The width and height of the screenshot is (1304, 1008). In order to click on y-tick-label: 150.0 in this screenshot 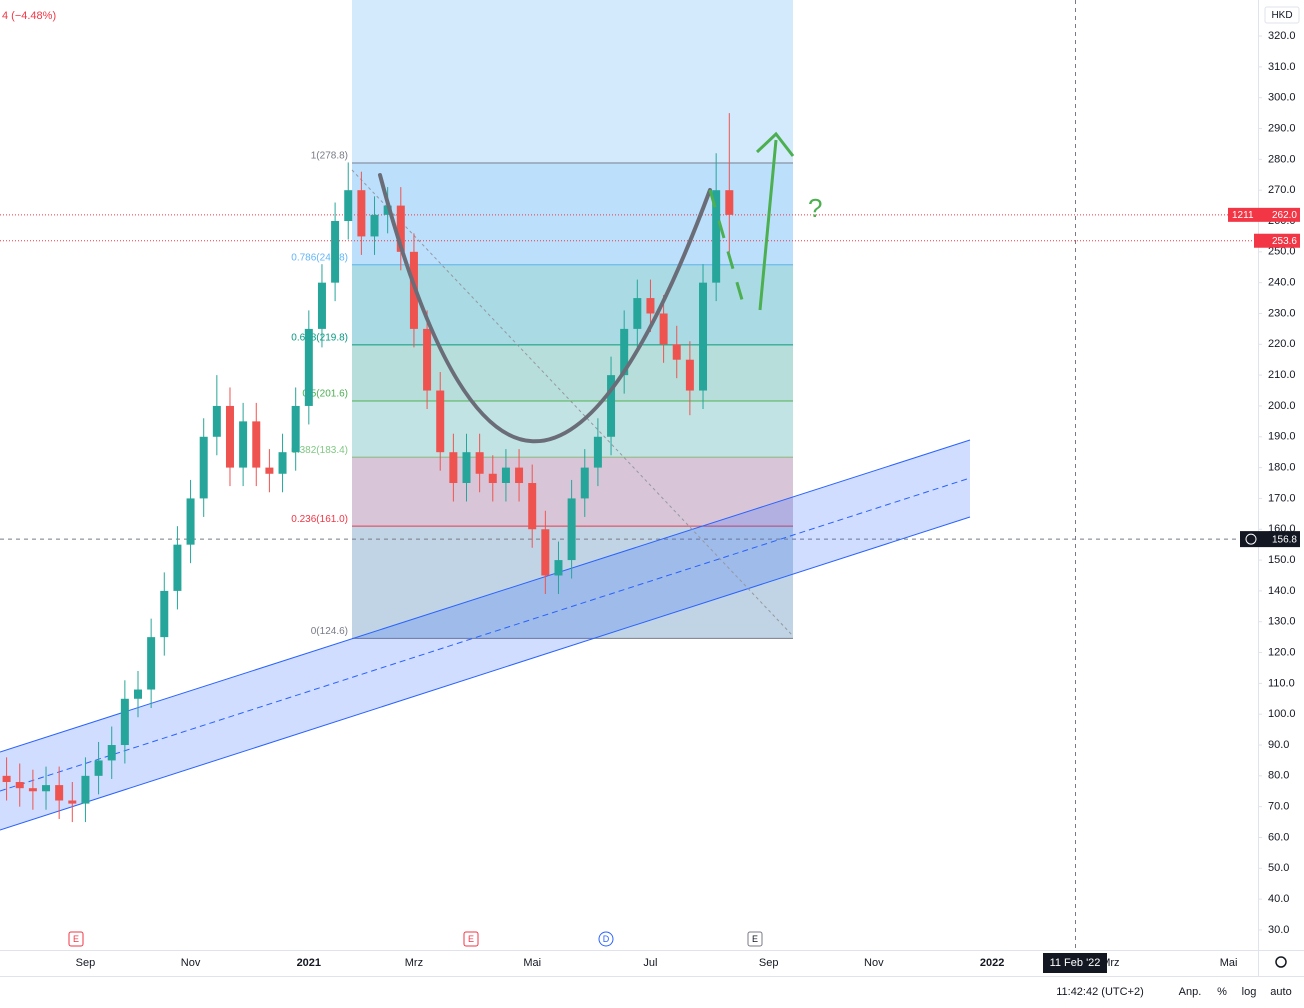, I will do `click(1282, 560)`.